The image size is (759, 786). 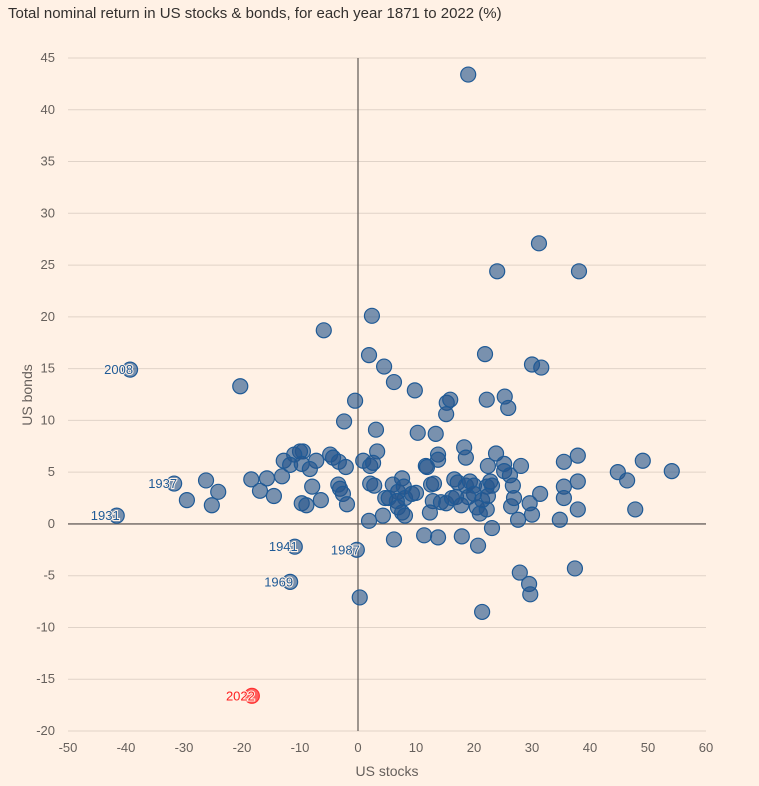 What do you see at coordinates (45, 394) in the screenshot?
I see `y-axis-ticks: -20 -15 -10 -5 0 5 10 15 20 25 30 35 40 45` at bounding box center [45, 394].